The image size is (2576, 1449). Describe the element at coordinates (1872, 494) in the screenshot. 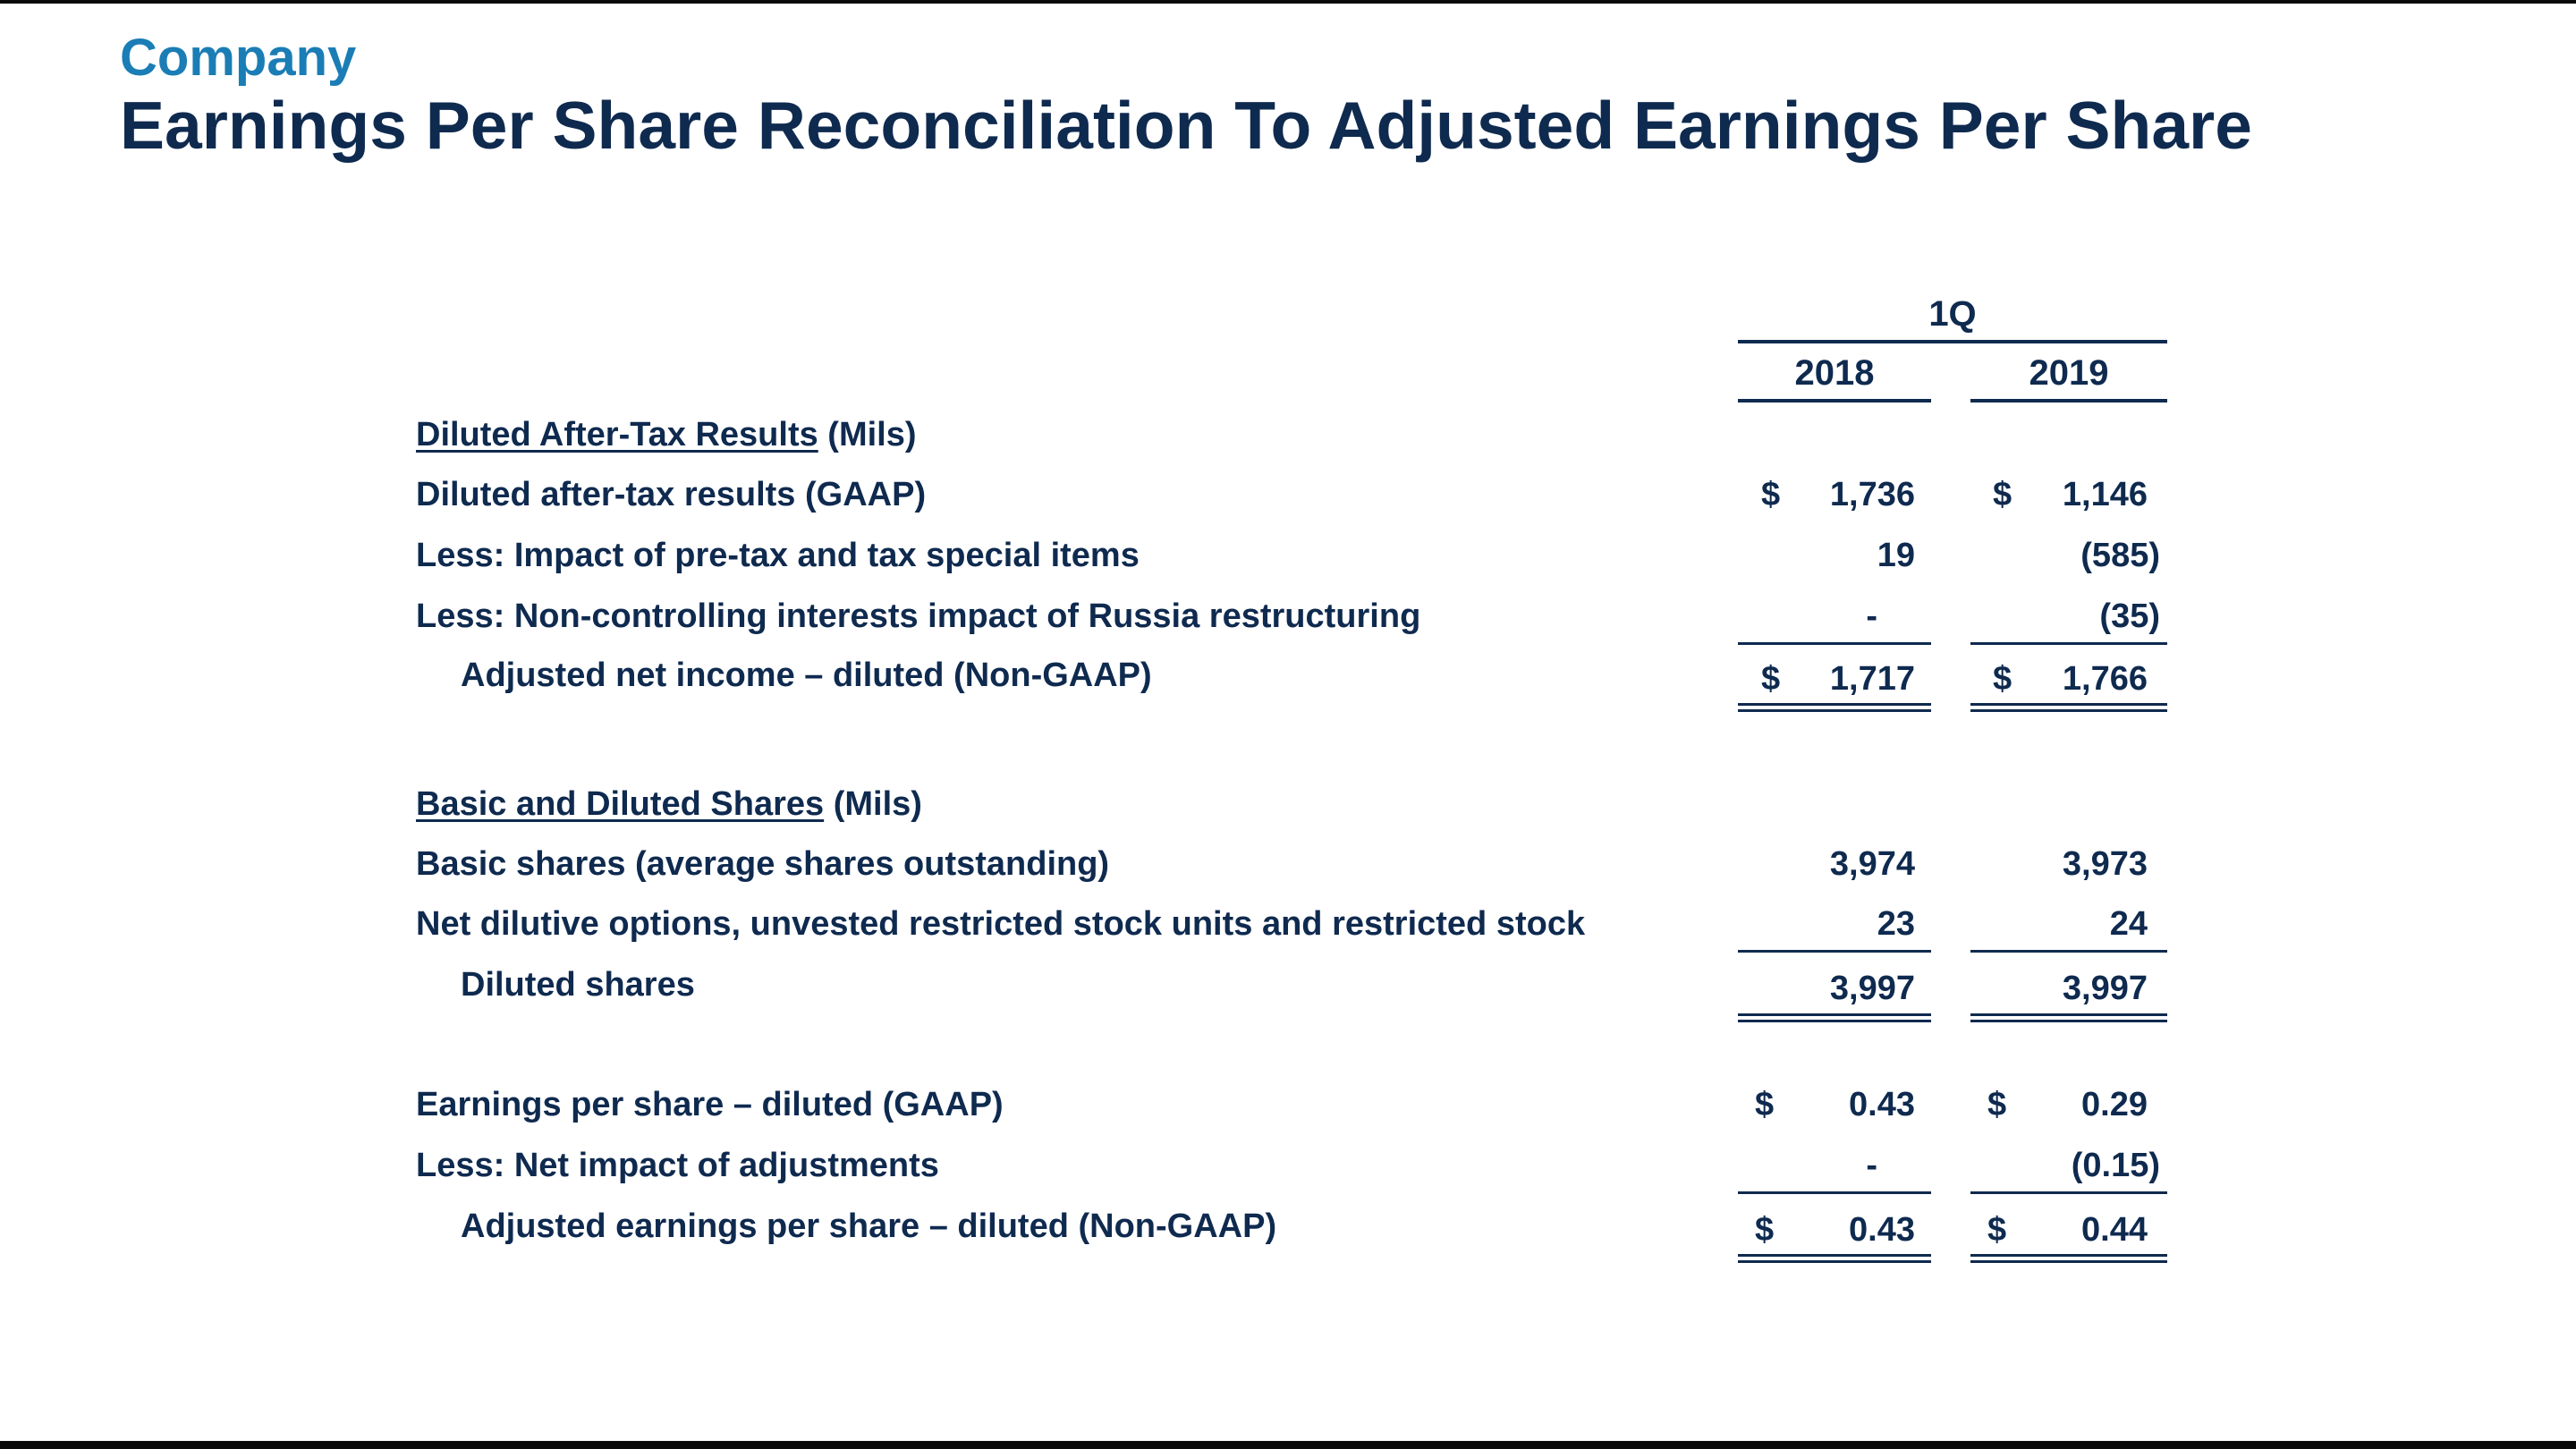

I see `row-value-2018: 1,736` at that location.